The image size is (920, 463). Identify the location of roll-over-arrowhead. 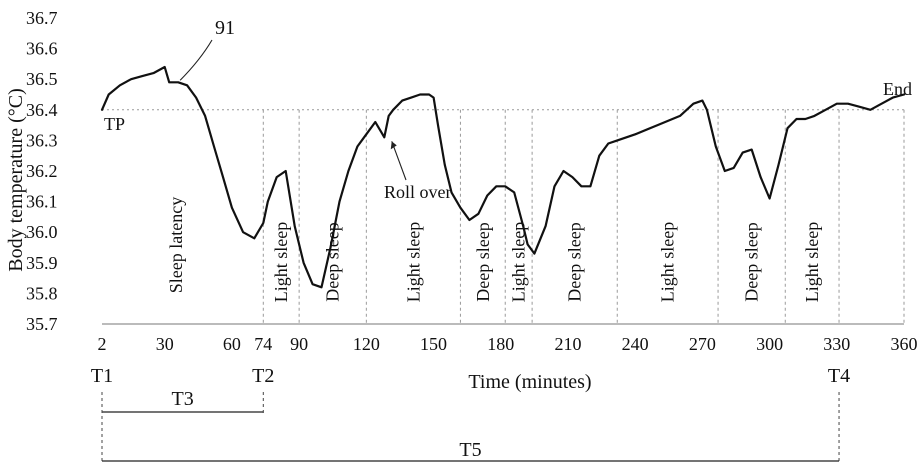
(393, 145).